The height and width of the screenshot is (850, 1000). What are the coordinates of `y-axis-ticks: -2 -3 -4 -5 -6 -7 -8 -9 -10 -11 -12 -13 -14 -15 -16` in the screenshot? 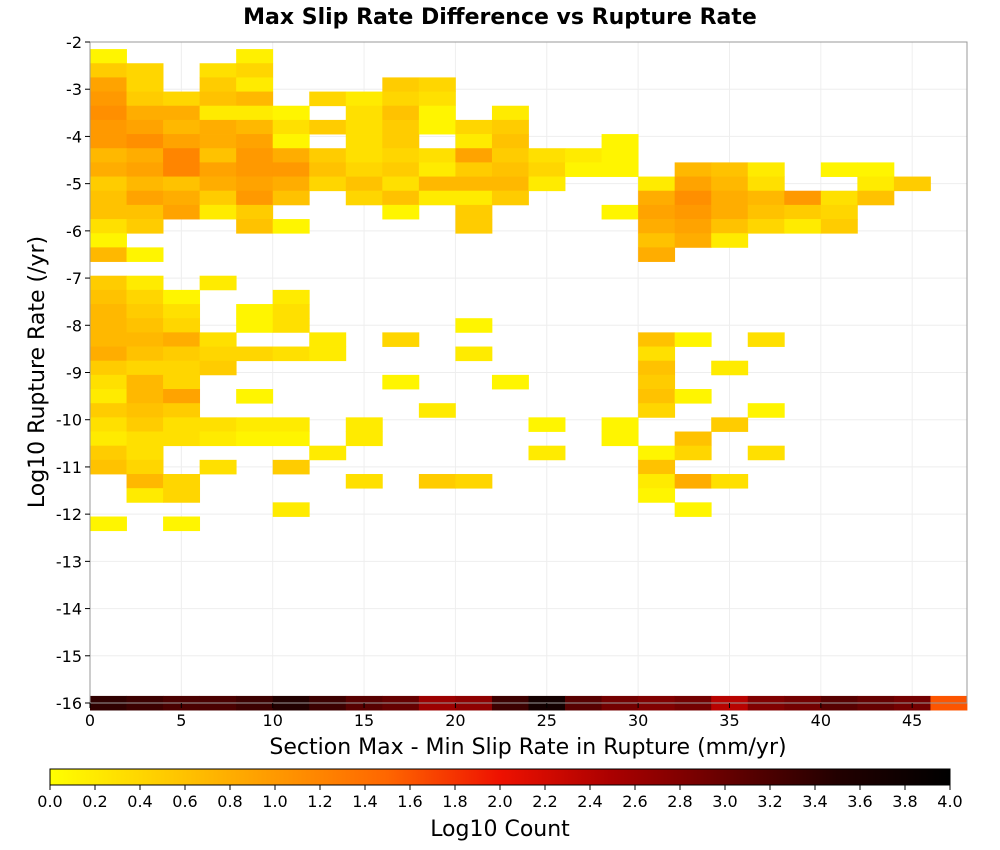 It's located at (73, 373).